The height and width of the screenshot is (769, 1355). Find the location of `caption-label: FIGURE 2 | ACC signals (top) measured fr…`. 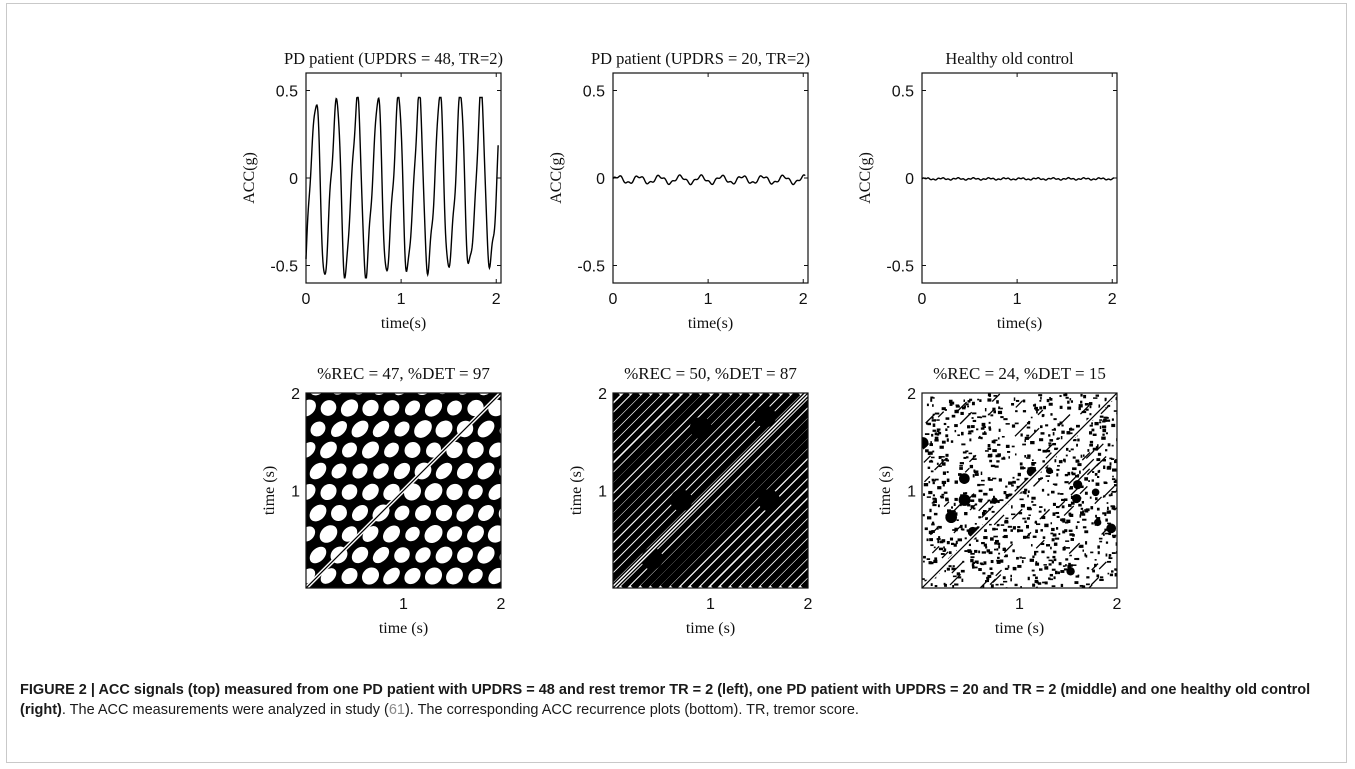

caption-label: FIGURE 2 | ACC signals (top) measured fr… is located at coordinates (665, 700).